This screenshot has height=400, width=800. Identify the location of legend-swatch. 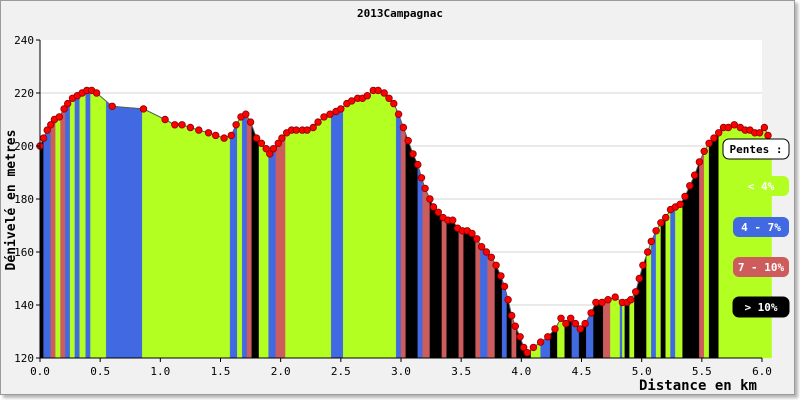
(761, 307).